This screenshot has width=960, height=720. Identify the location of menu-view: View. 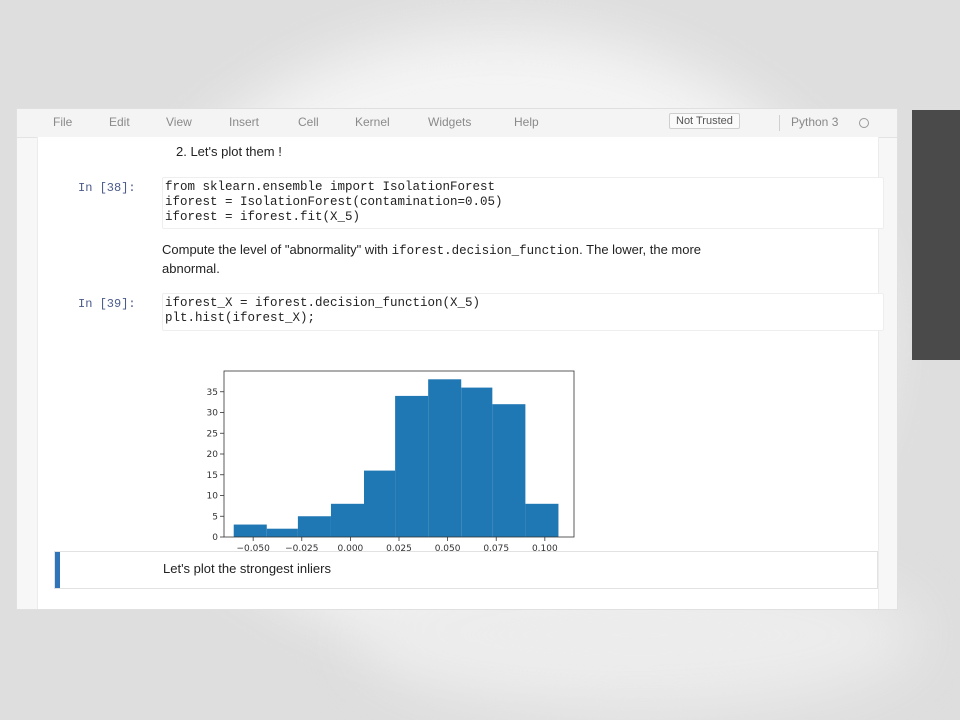
(179, 122).